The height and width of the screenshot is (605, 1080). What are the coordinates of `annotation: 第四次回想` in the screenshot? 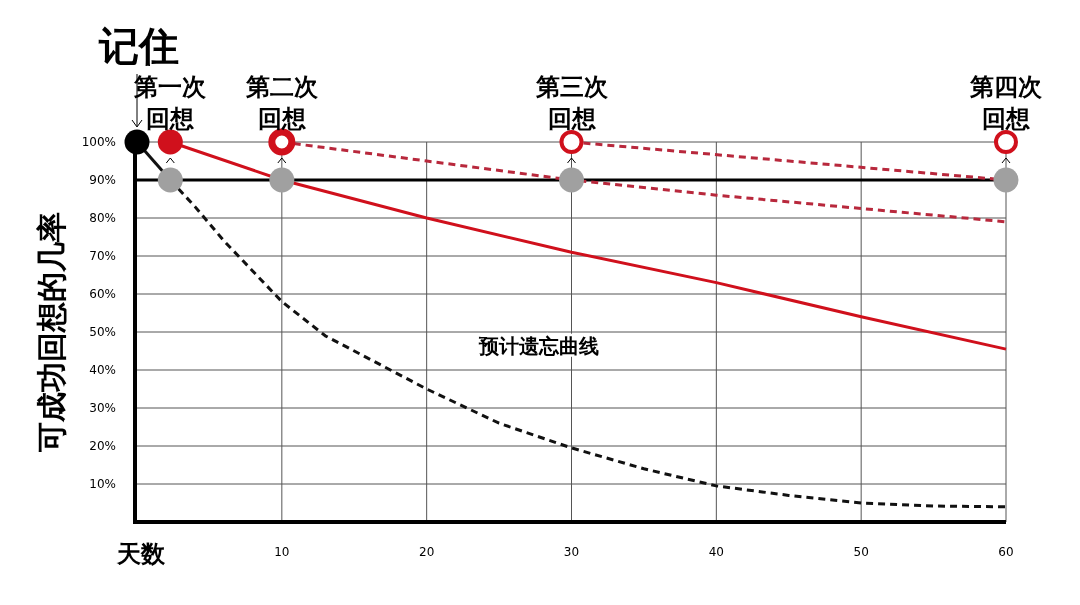 It's located at (1006, 103).